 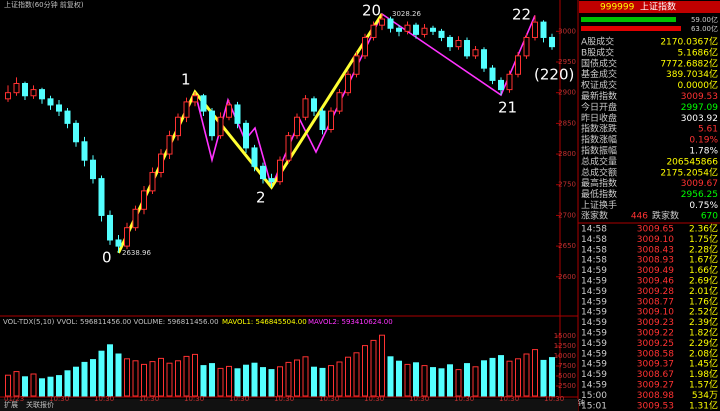 What do you see at coordinates (703, 385) in the screenshot?
I see `tick-volume: 1.57亿` at bounding box center [703, 385].